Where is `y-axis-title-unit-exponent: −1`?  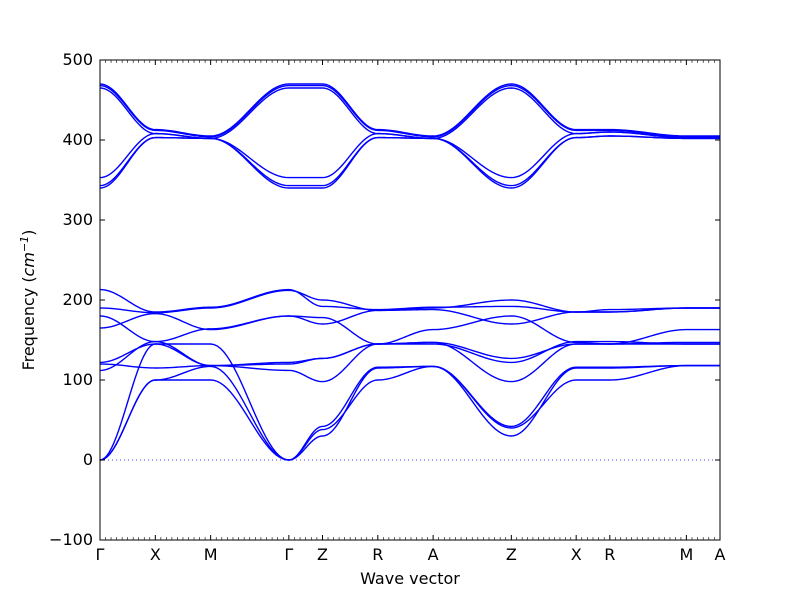
y-axis-title-unit-exponent: −1 is located at coordinates (24, 244).